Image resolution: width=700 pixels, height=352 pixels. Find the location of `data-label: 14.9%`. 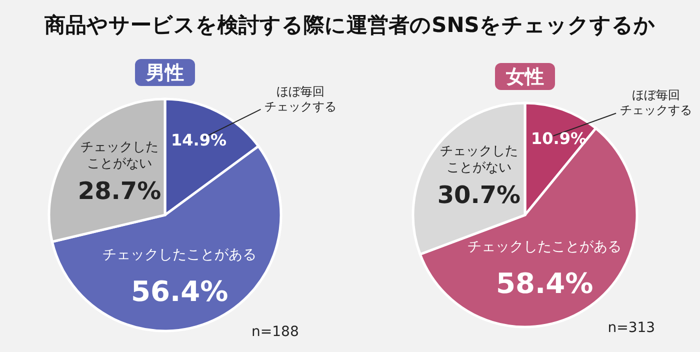

data-label: 14.9% is located at coordinates (199, 140).